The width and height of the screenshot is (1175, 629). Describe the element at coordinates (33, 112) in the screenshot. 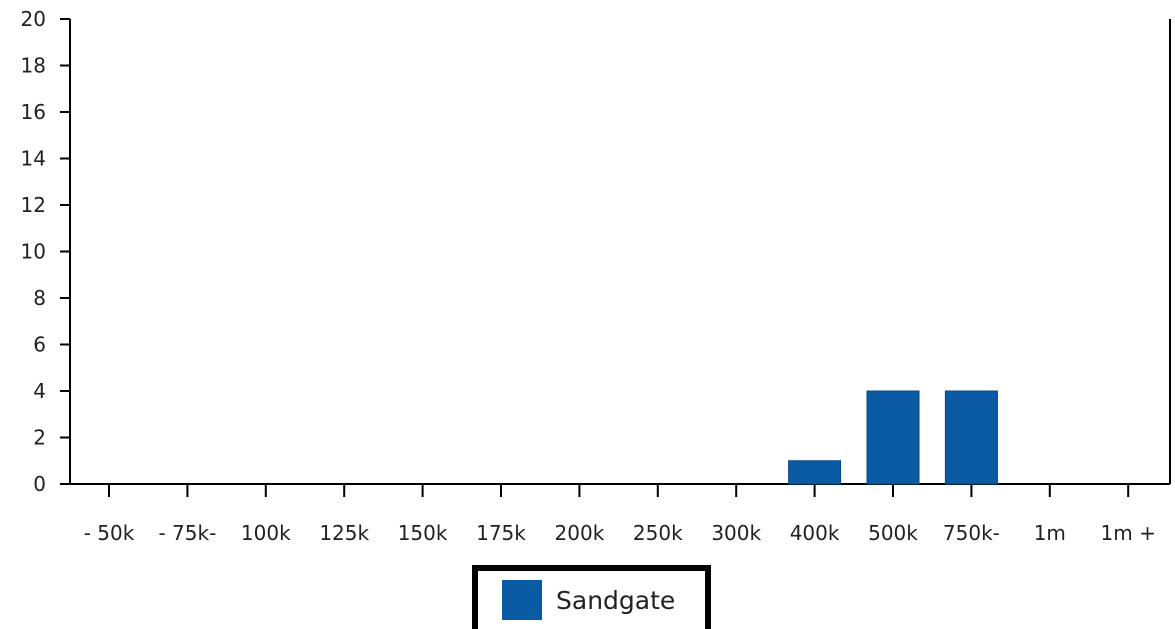

I see `y-tick-label: 16` at that location.